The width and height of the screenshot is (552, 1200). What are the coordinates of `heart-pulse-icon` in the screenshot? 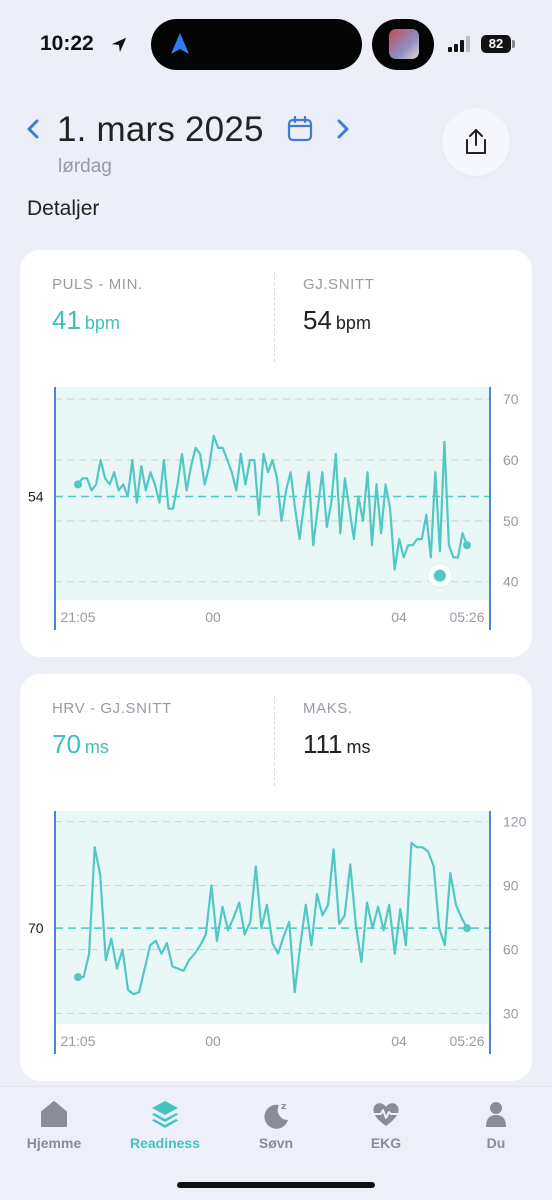 It's located at (386, 1114).